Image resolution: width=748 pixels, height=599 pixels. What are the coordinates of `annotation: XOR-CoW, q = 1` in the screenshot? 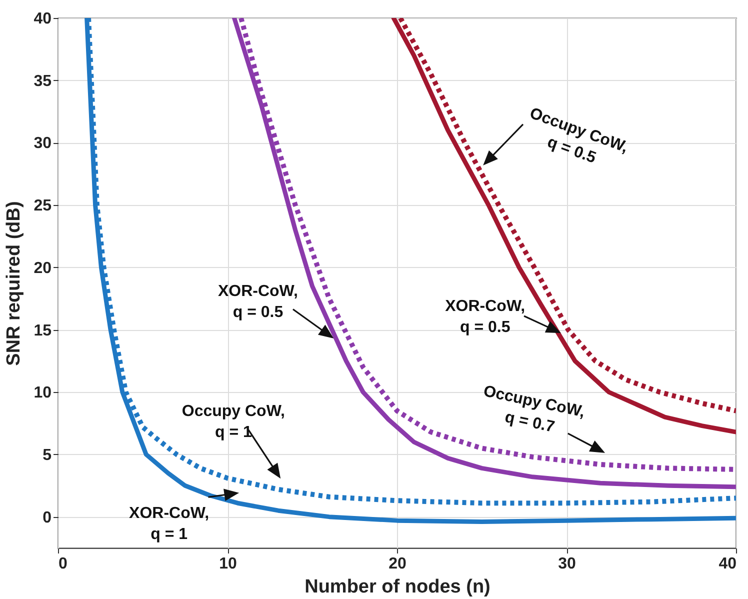 It's located at (169, 524).